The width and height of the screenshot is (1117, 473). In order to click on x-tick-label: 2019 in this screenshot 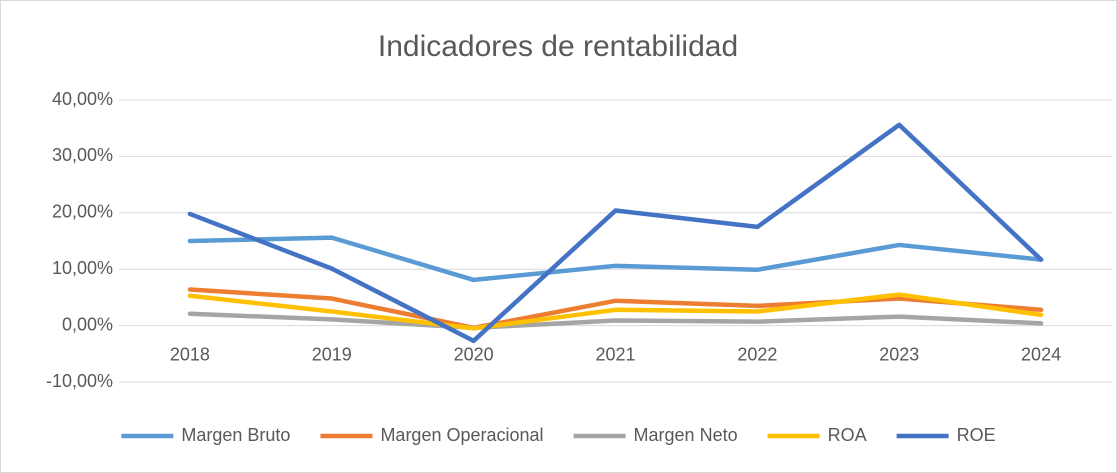, I will do `click(332, 354)`.